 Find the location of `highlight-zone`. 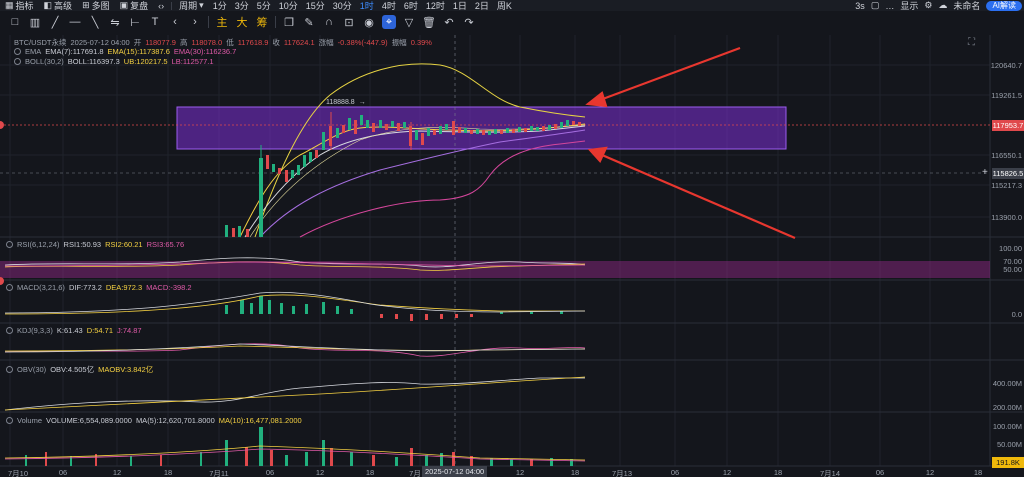

highlight-zone is located at coordinates (481, 128).